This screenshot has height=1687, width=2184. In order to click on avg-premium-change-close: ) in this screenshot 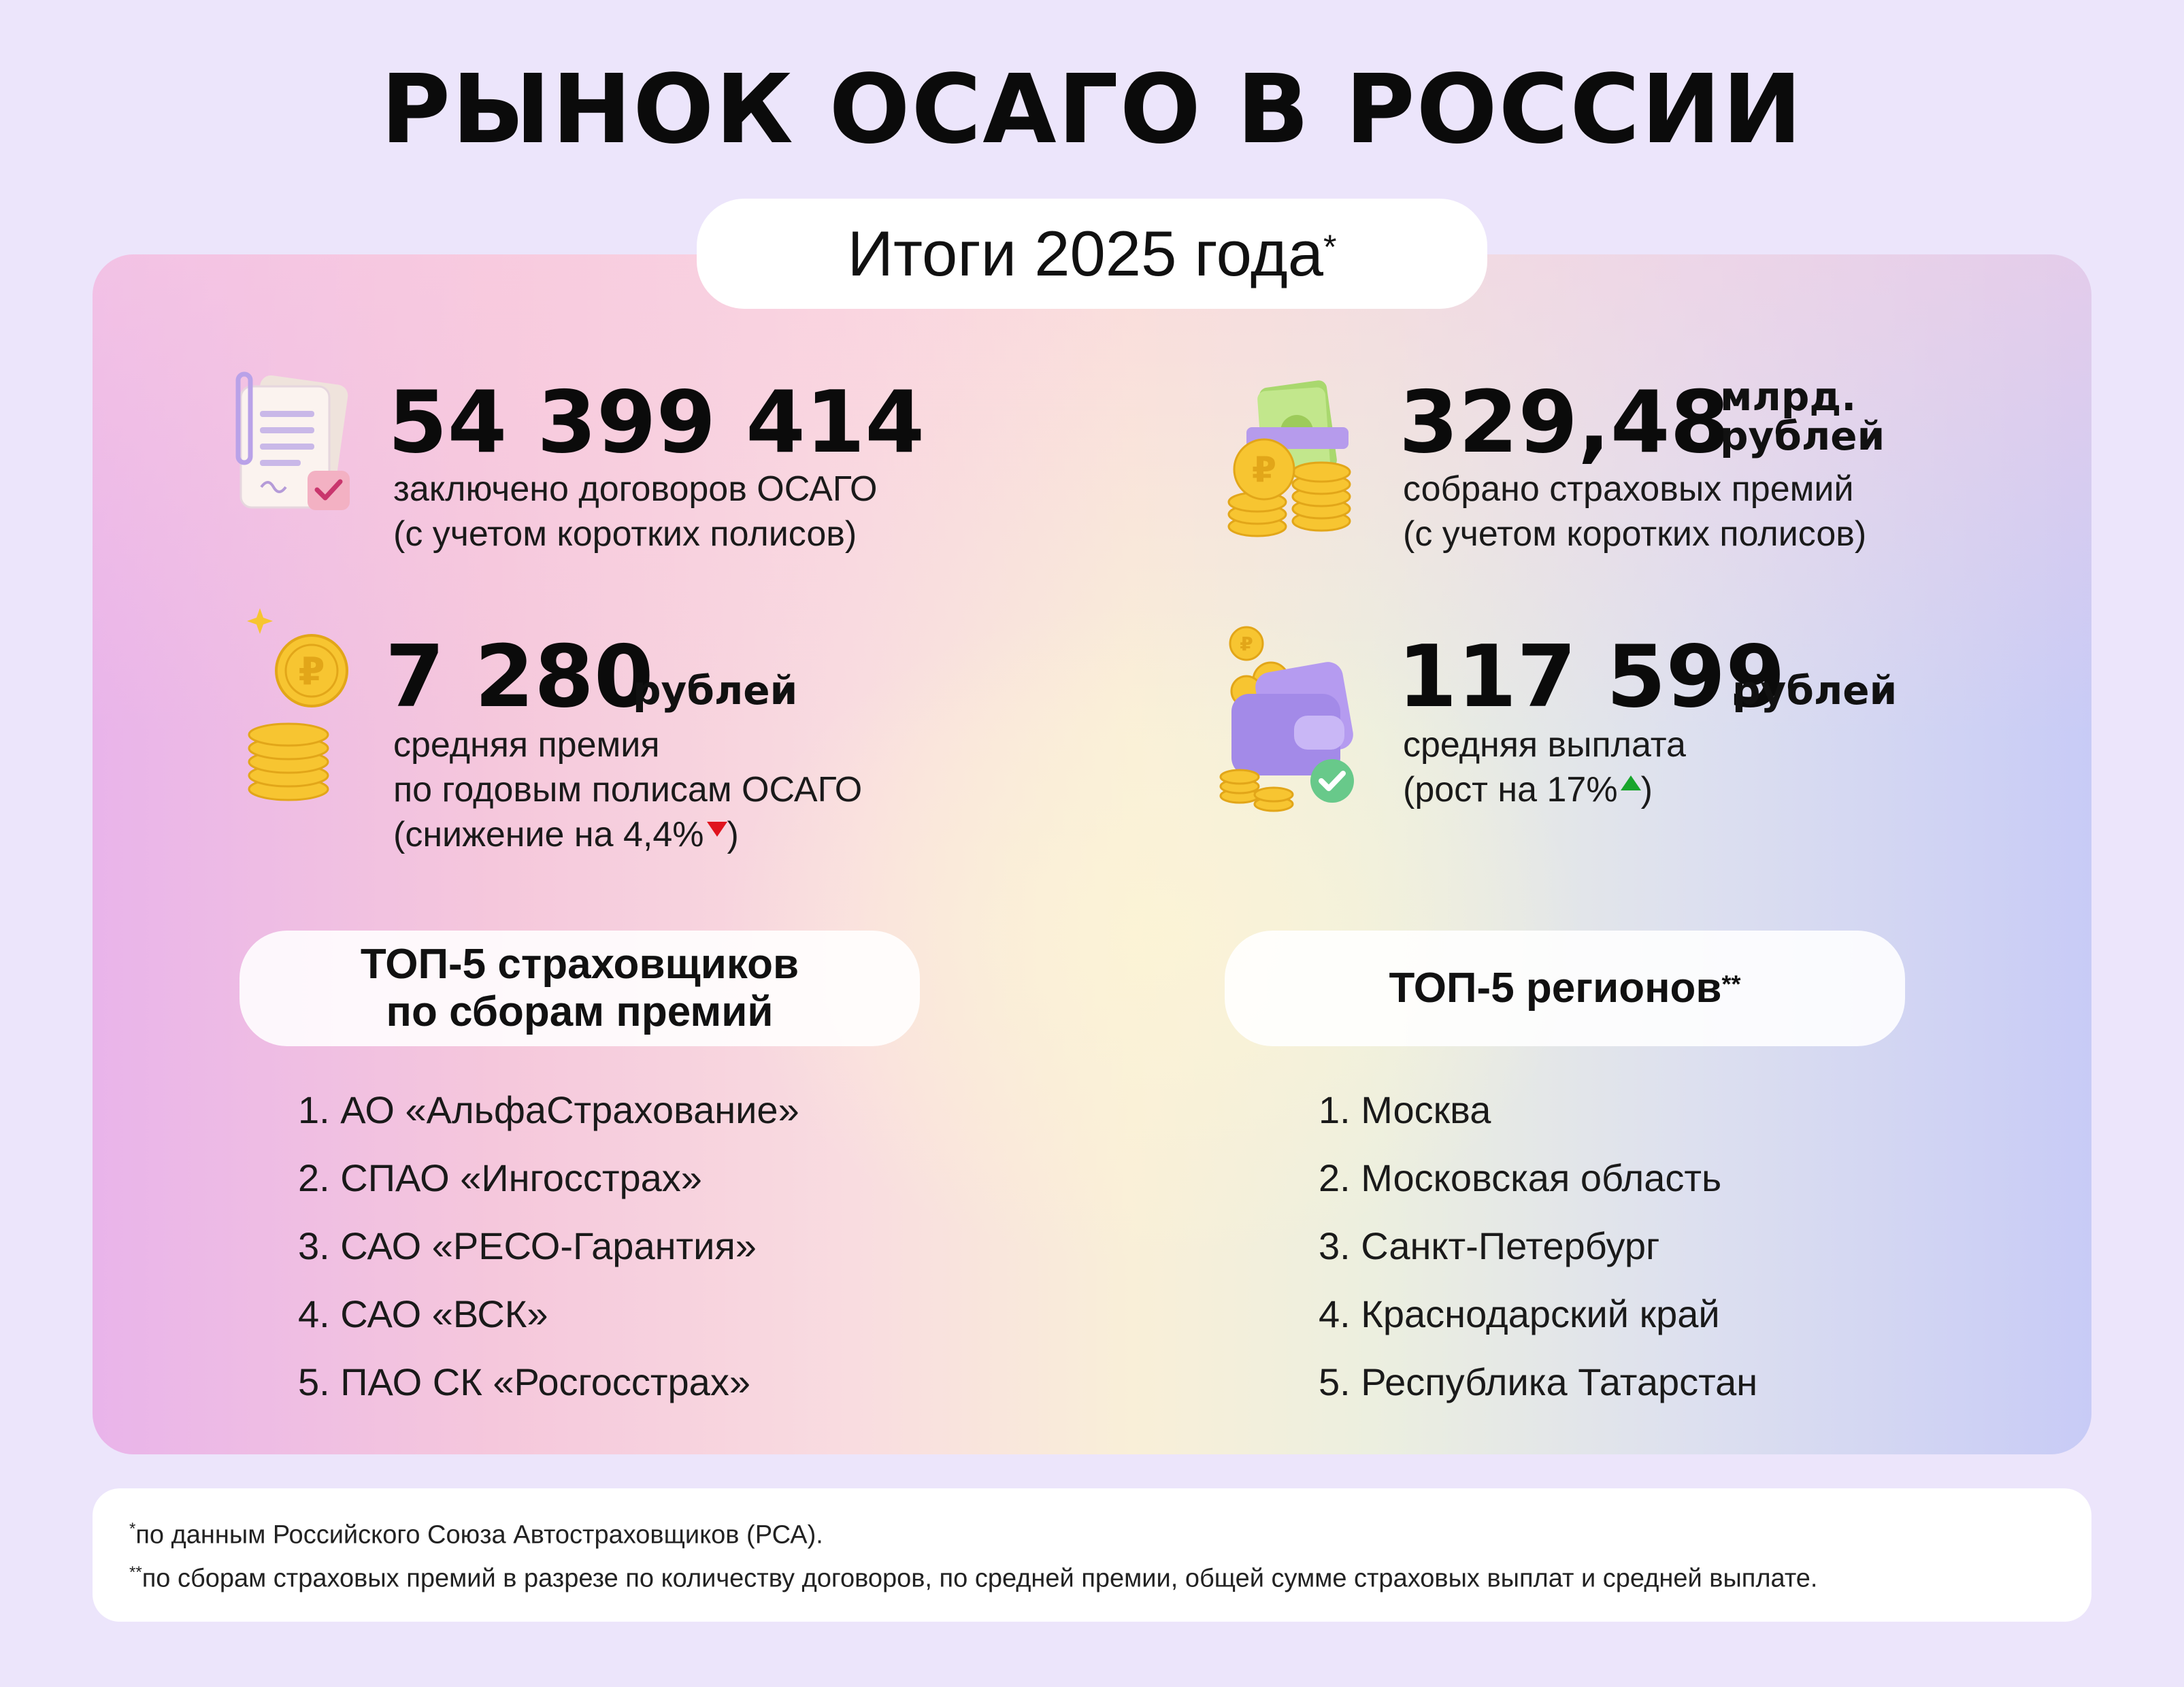, I will do `click(733, 834)`.